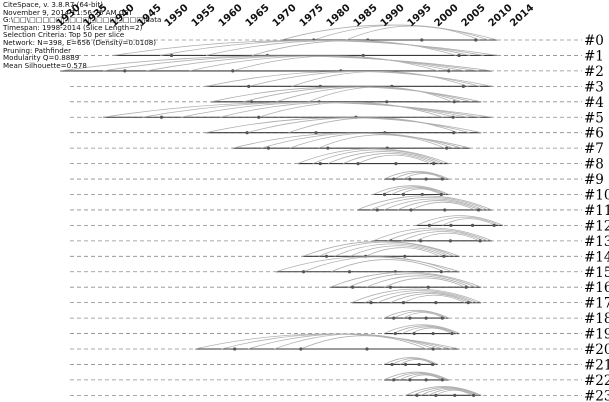 The width and height of the screenshot is (609, 402). Describe the element at coordinates (596, 196) in the screenshot. I see `cluster-label: #10` at that location.